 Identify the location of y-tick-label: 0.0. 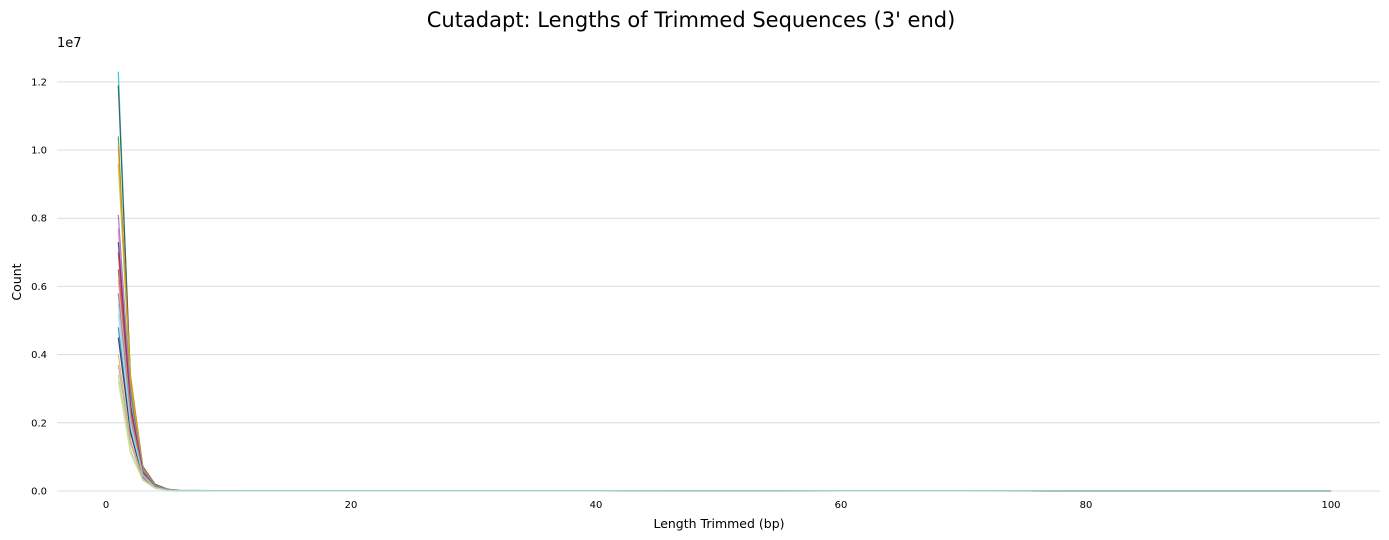
(39, 492).